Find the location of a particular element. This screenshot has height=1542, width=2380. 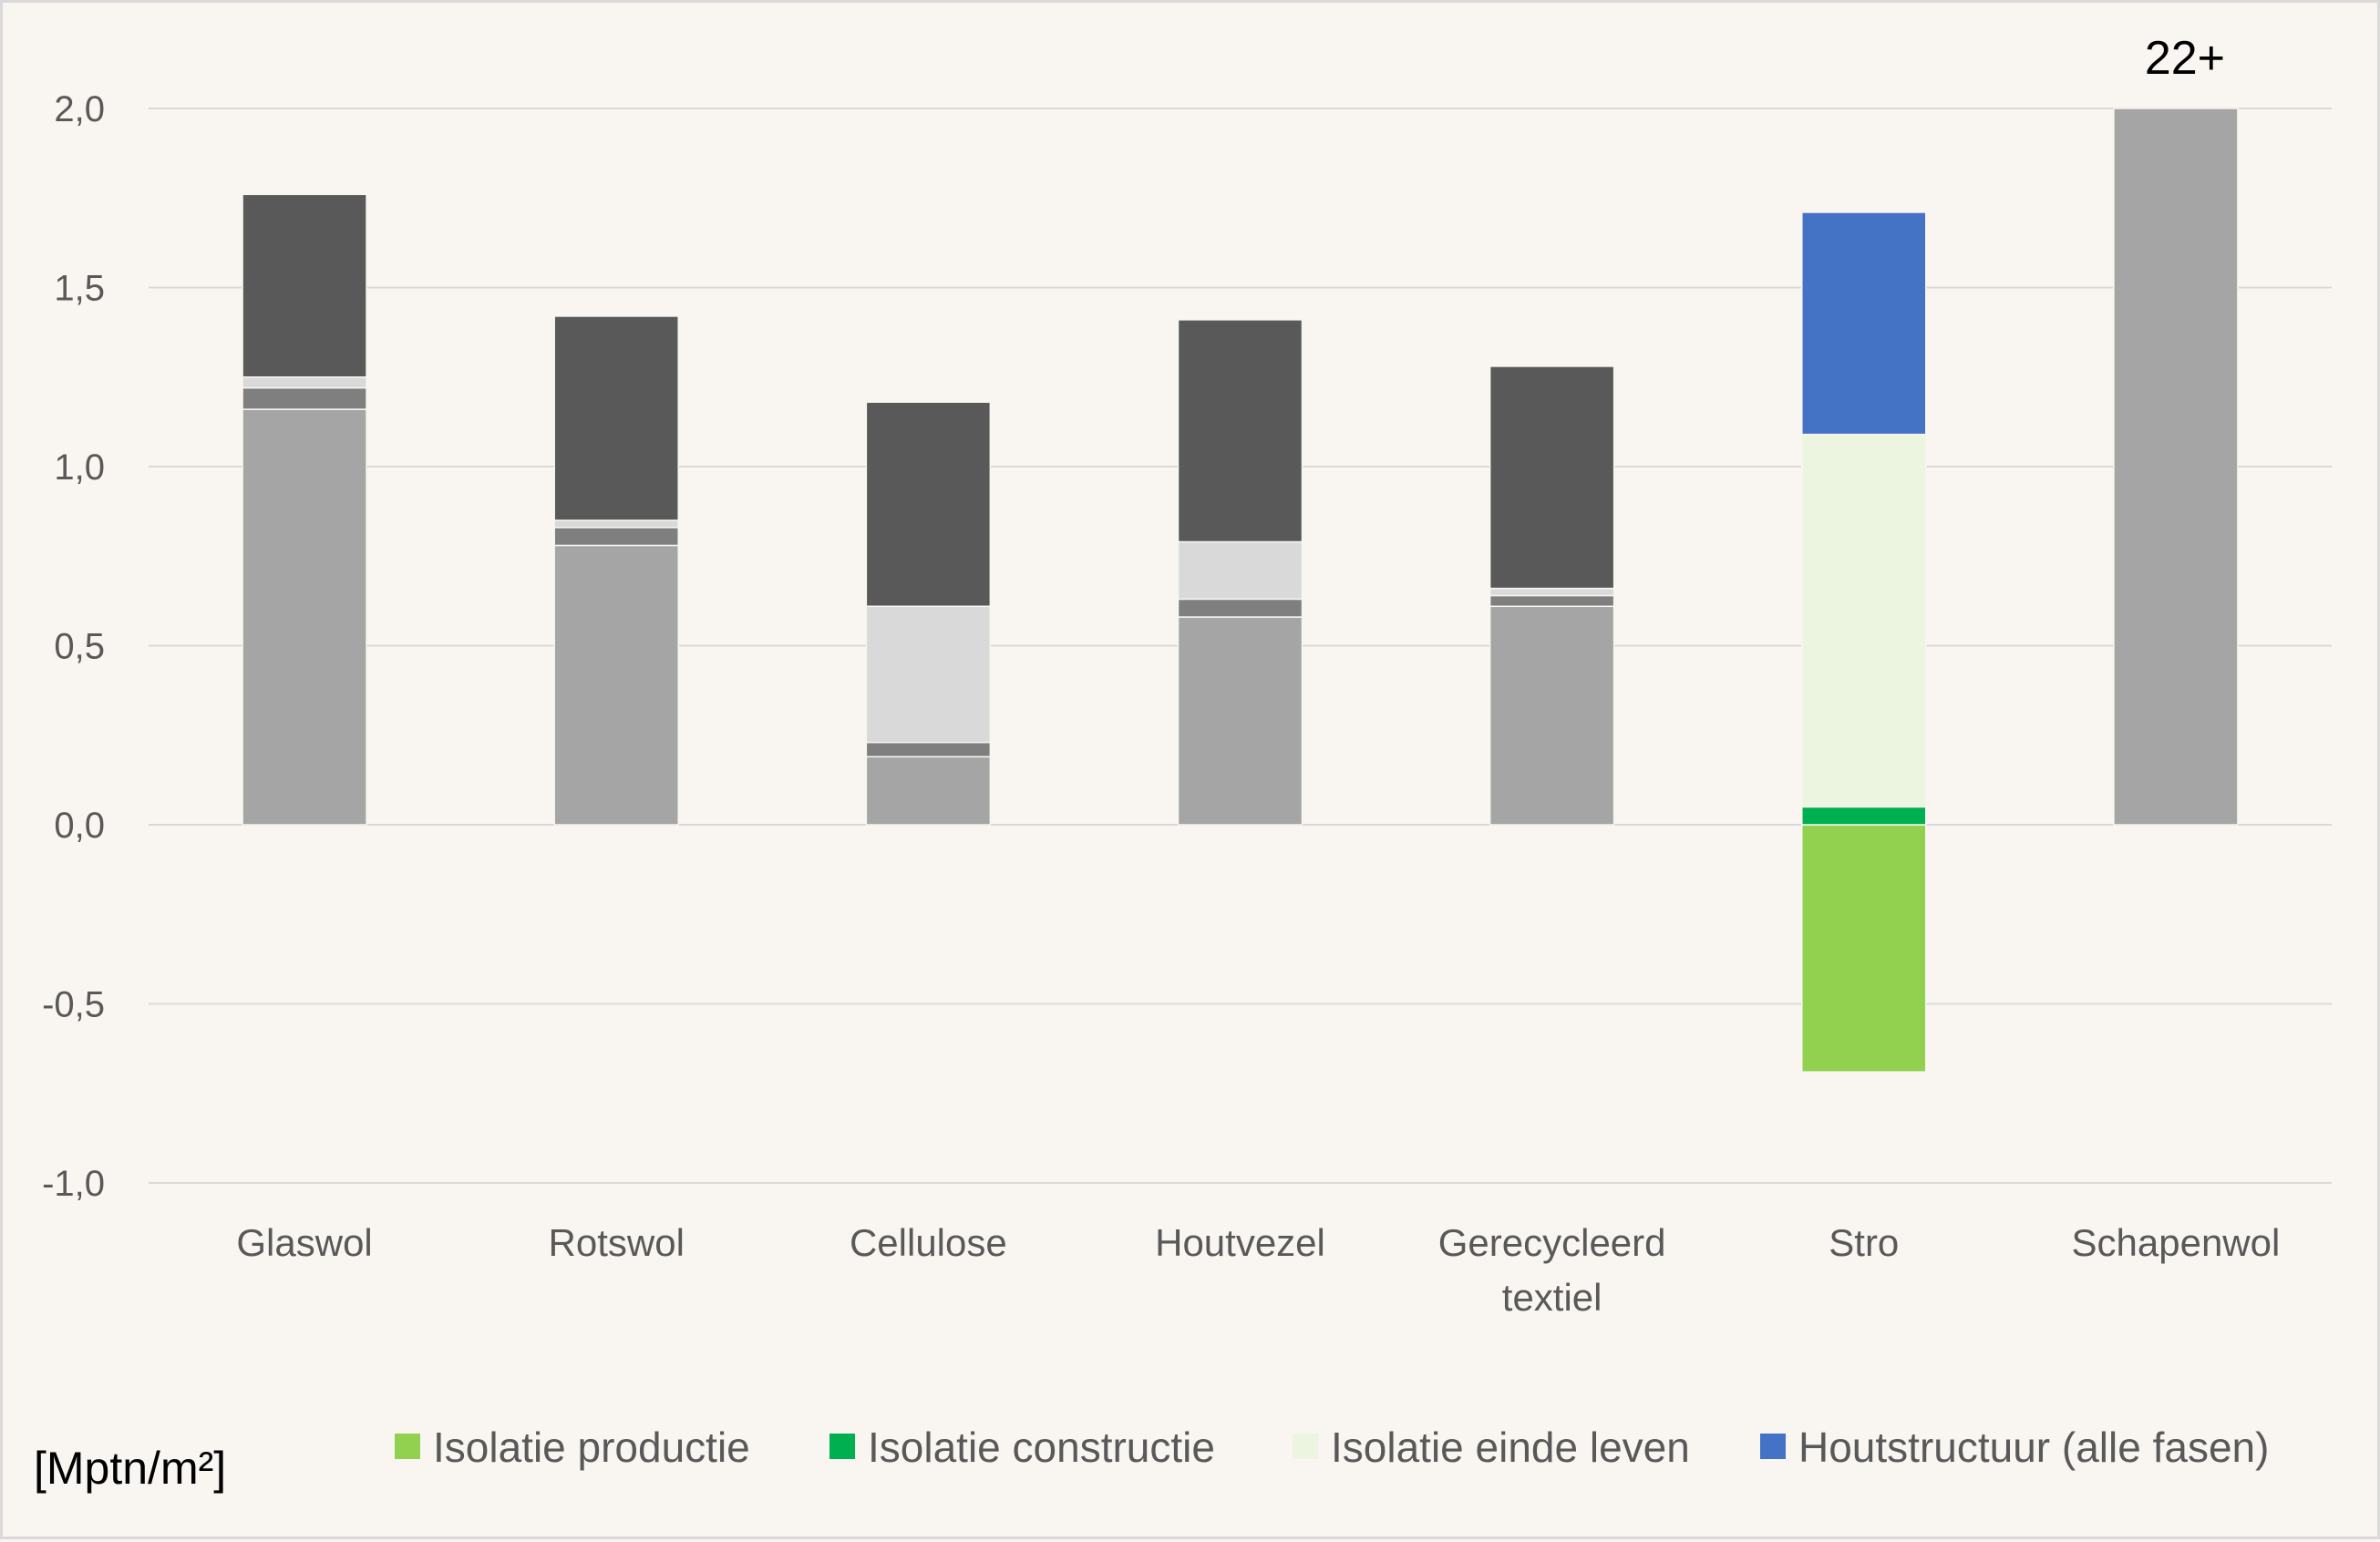

legend-label: Houtstructuur (alle fasen) is located at coordinates (2034, 1447).